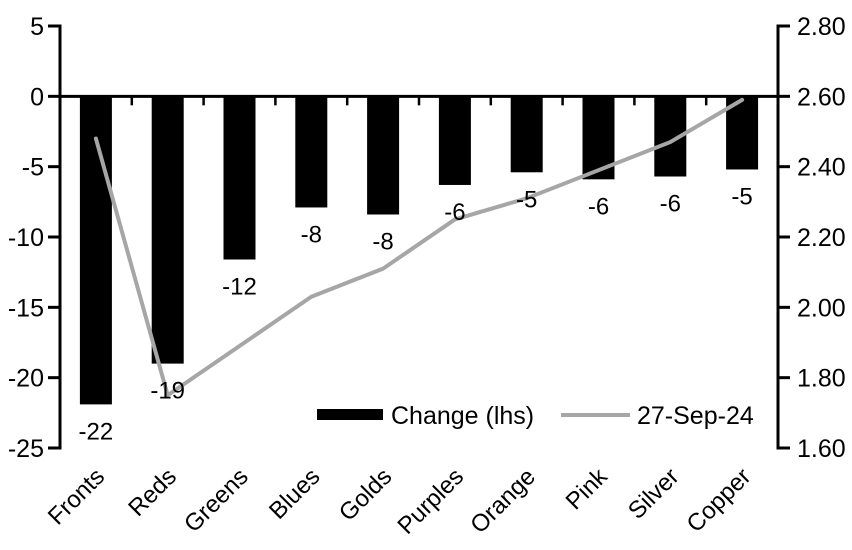 This screenshot has height=550, width=852. What do you see at coordinates (295, 494) in the screenshot?
I see `category-label: Blues` at bounding box center [295, 494].